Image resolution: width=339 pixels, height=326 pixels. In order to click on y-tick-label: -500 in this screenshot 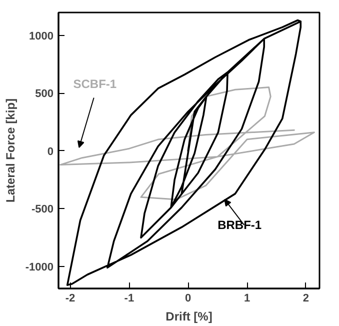, I will do `click(42, 210)`.